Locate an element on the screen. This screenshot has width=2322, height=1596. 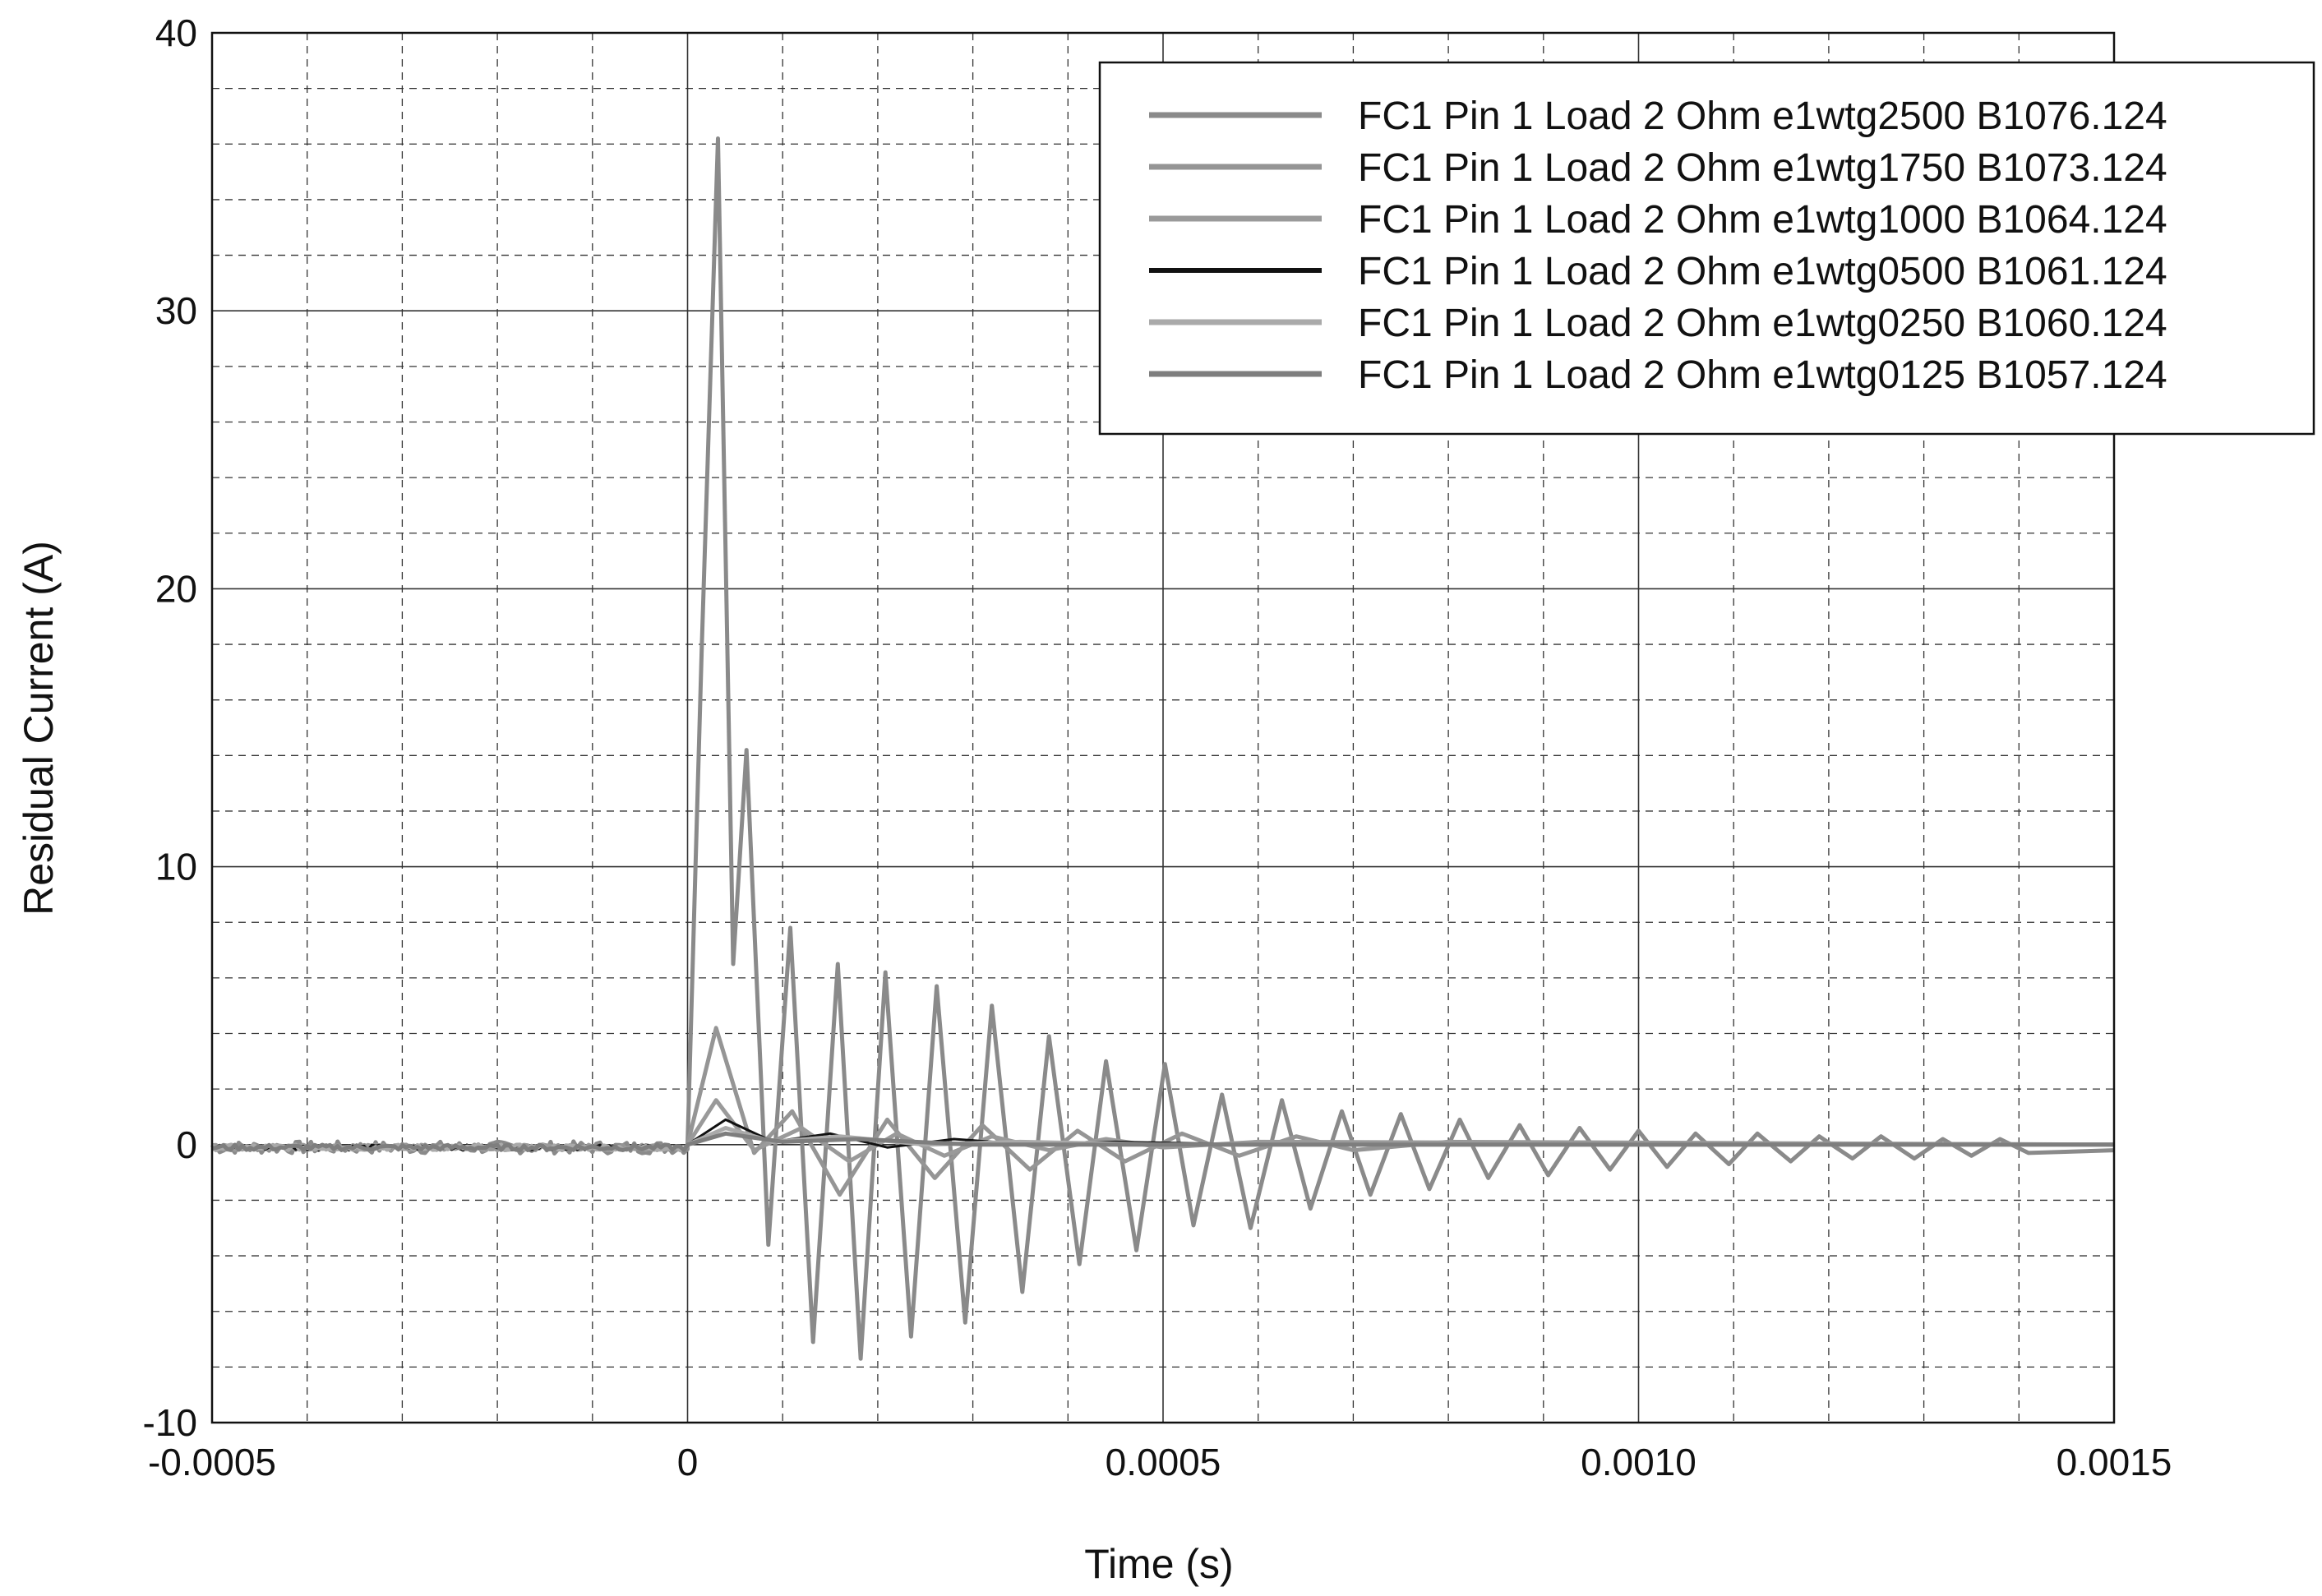
legend-label: FC1 Pin 1 Load 2 Ohm e1wtg0125 B1057.124 is located at coordinates (1762, 375).